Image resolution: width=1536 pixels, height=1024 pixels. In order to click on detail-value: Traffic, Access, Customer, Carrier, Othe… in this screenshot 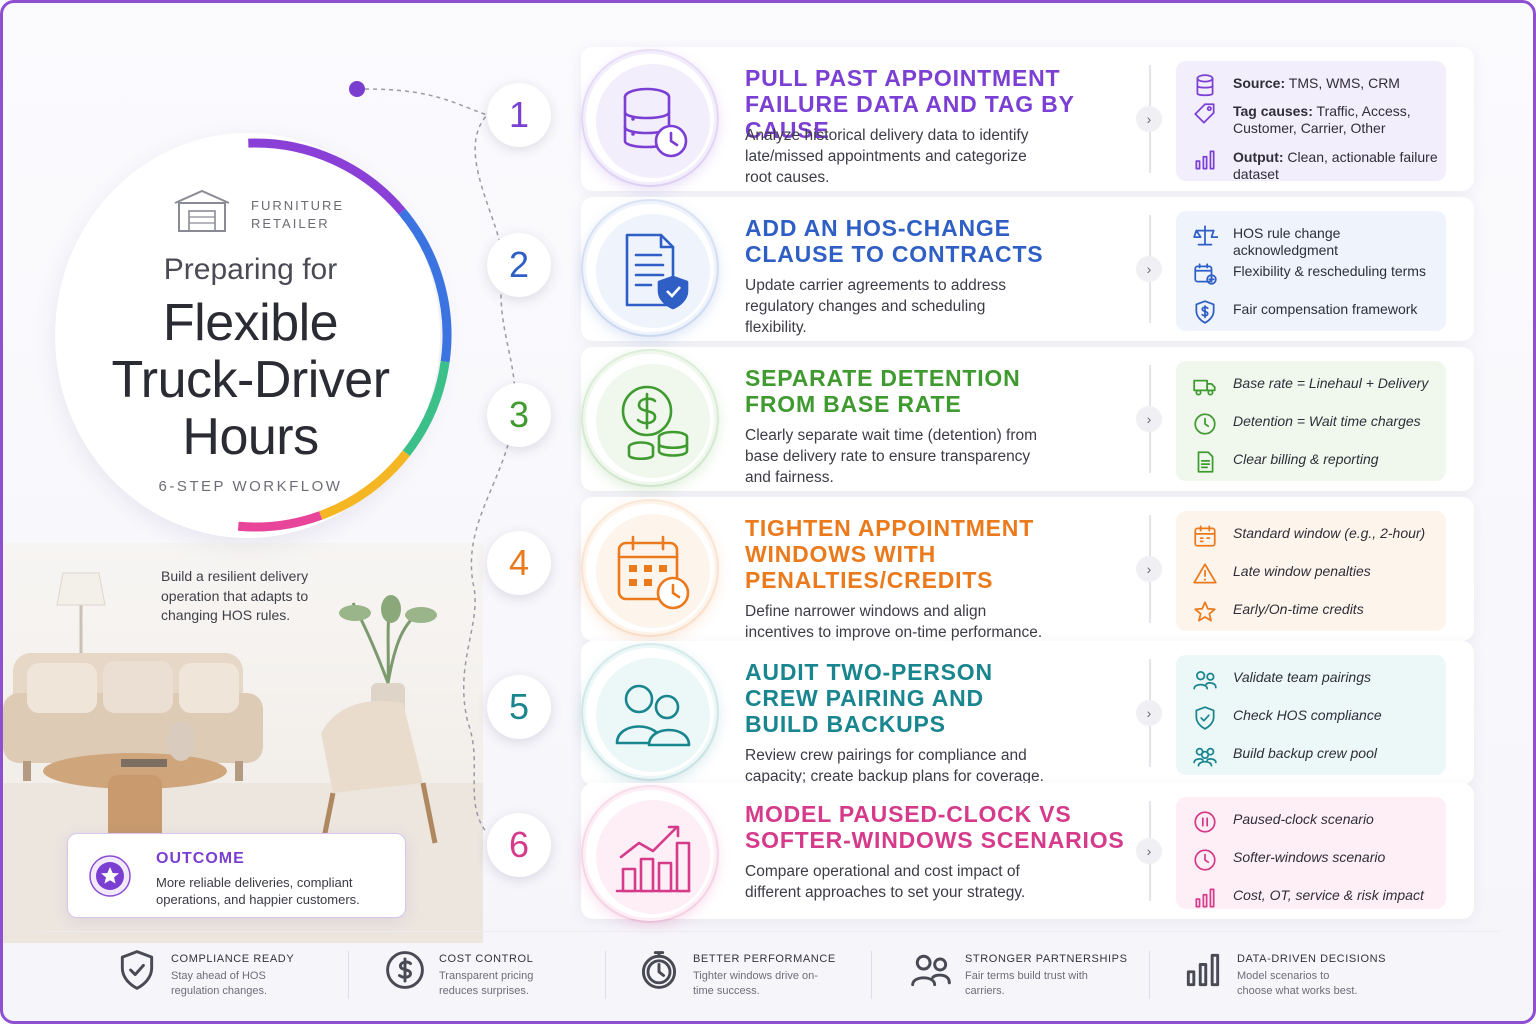, I will do `click(1322, 119)`.